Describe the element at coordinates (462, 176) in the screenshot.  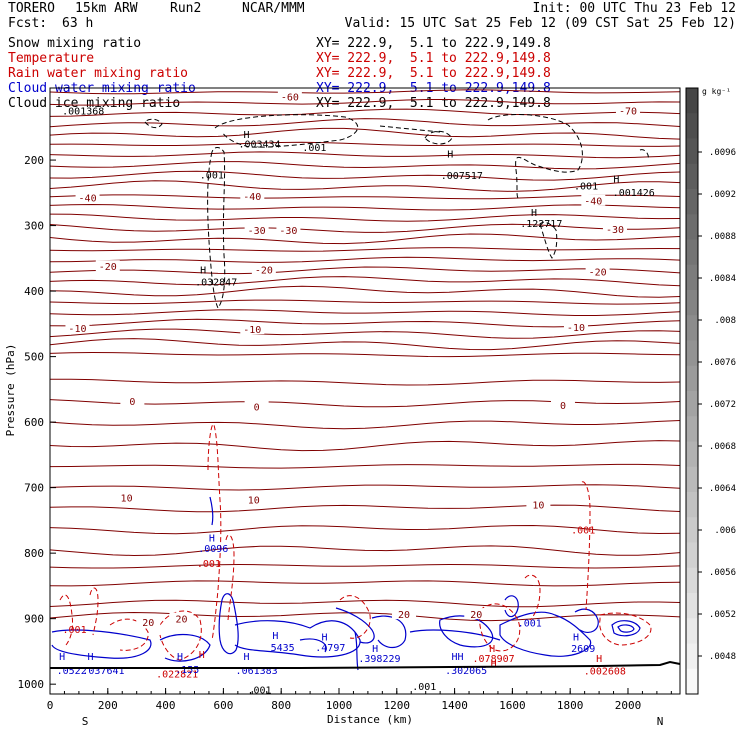
I see `maxima-label: .007517` at that location.